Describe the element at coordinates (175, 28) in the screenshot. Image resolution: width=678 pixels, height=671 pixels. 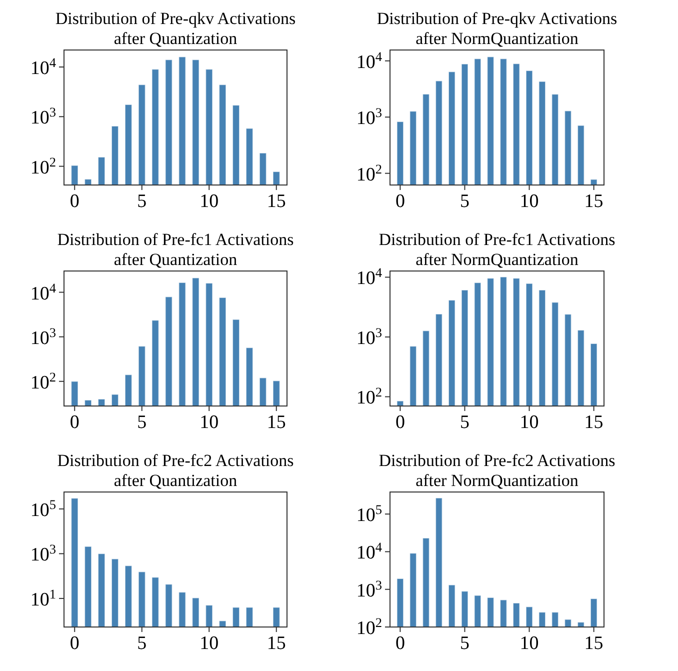
I see `chart-title: Distribution of Pre-qkv Activations after Quantization` at that location.